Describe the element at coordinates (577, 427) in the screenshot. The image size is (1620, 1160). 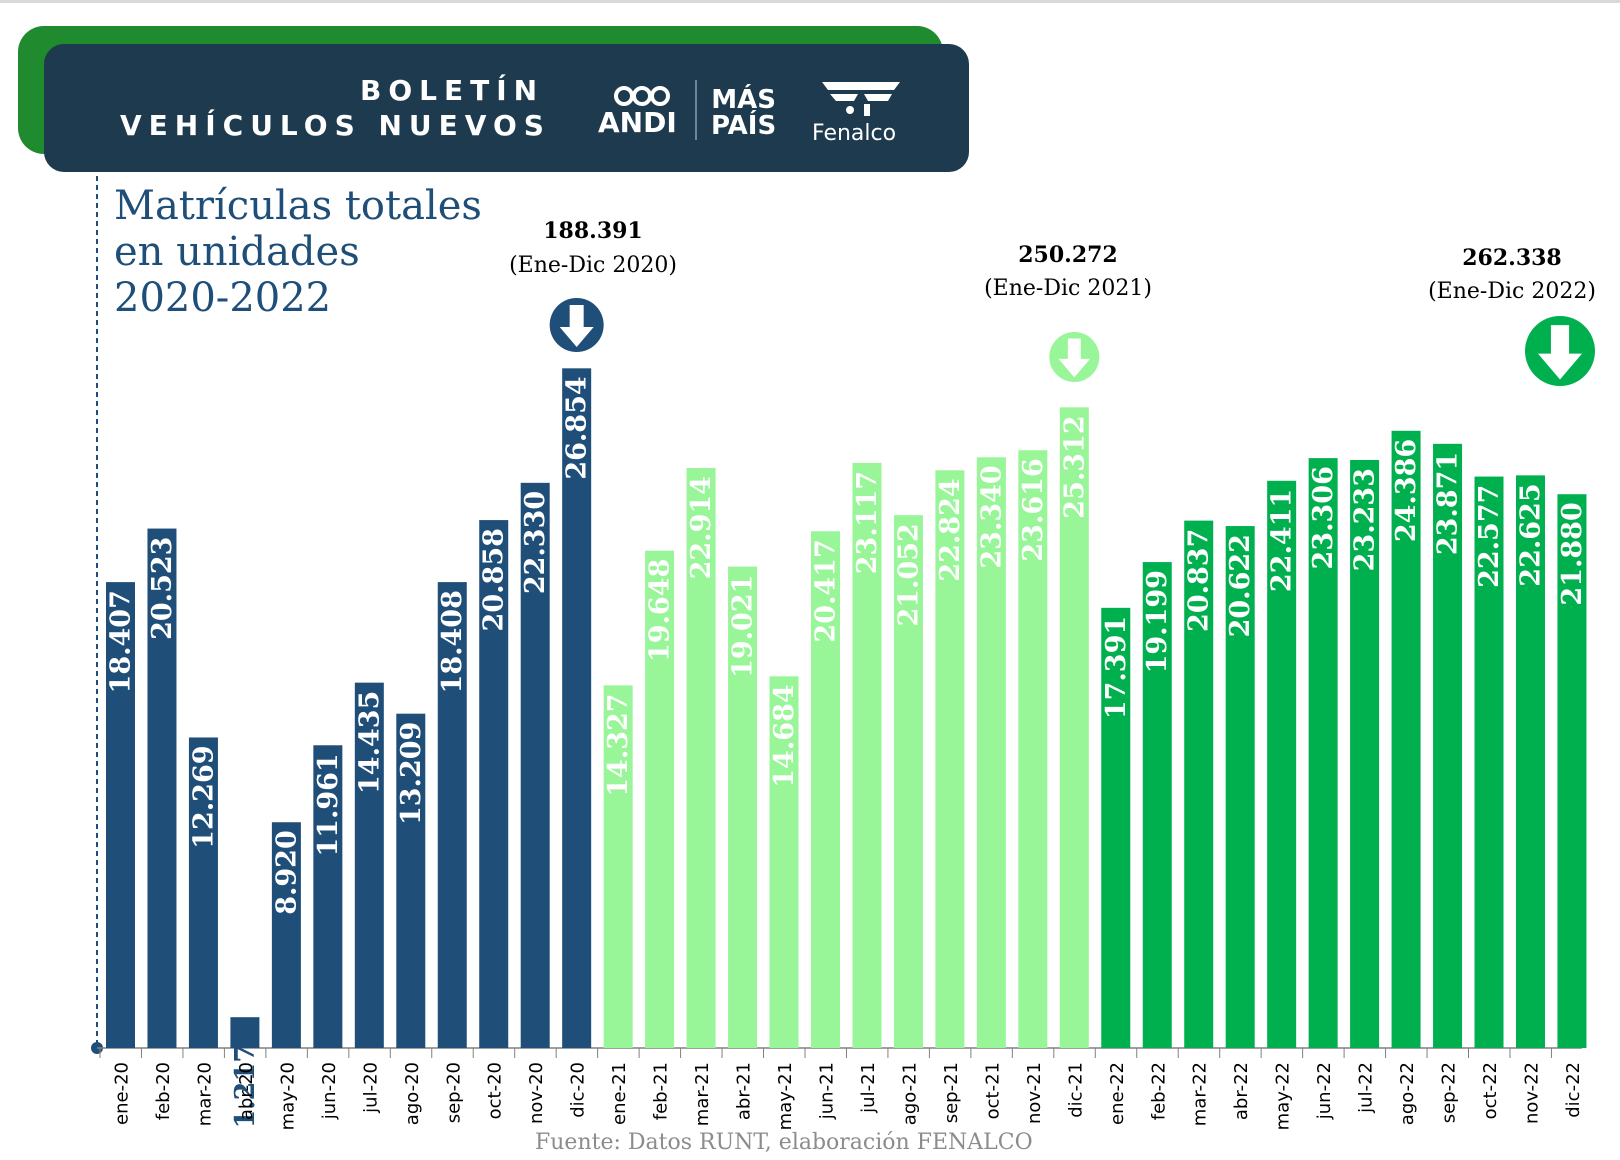
I see `bar-value-label: 26.854` at that location.